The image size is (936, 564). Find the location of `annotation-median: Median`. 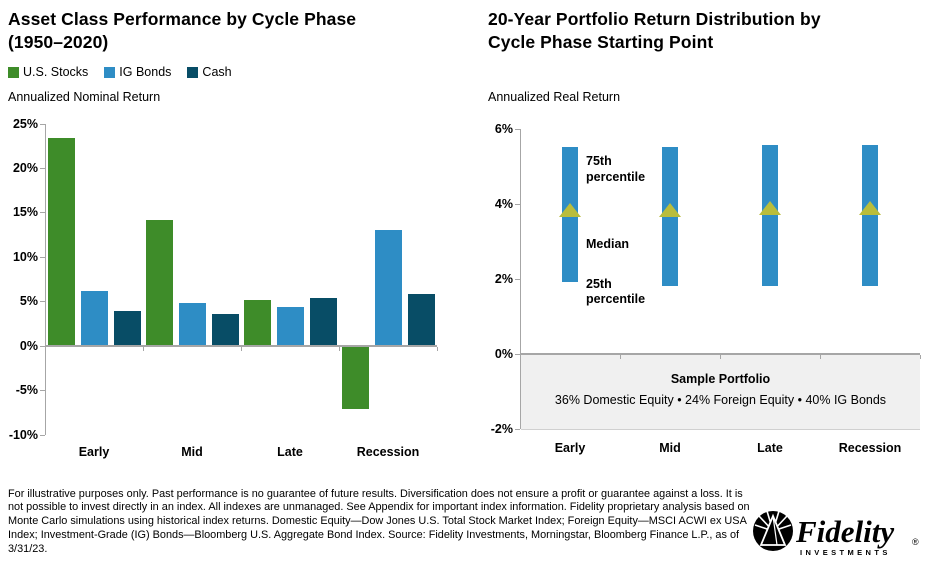

annotation-median: Median is located at coordinates (608, 243).